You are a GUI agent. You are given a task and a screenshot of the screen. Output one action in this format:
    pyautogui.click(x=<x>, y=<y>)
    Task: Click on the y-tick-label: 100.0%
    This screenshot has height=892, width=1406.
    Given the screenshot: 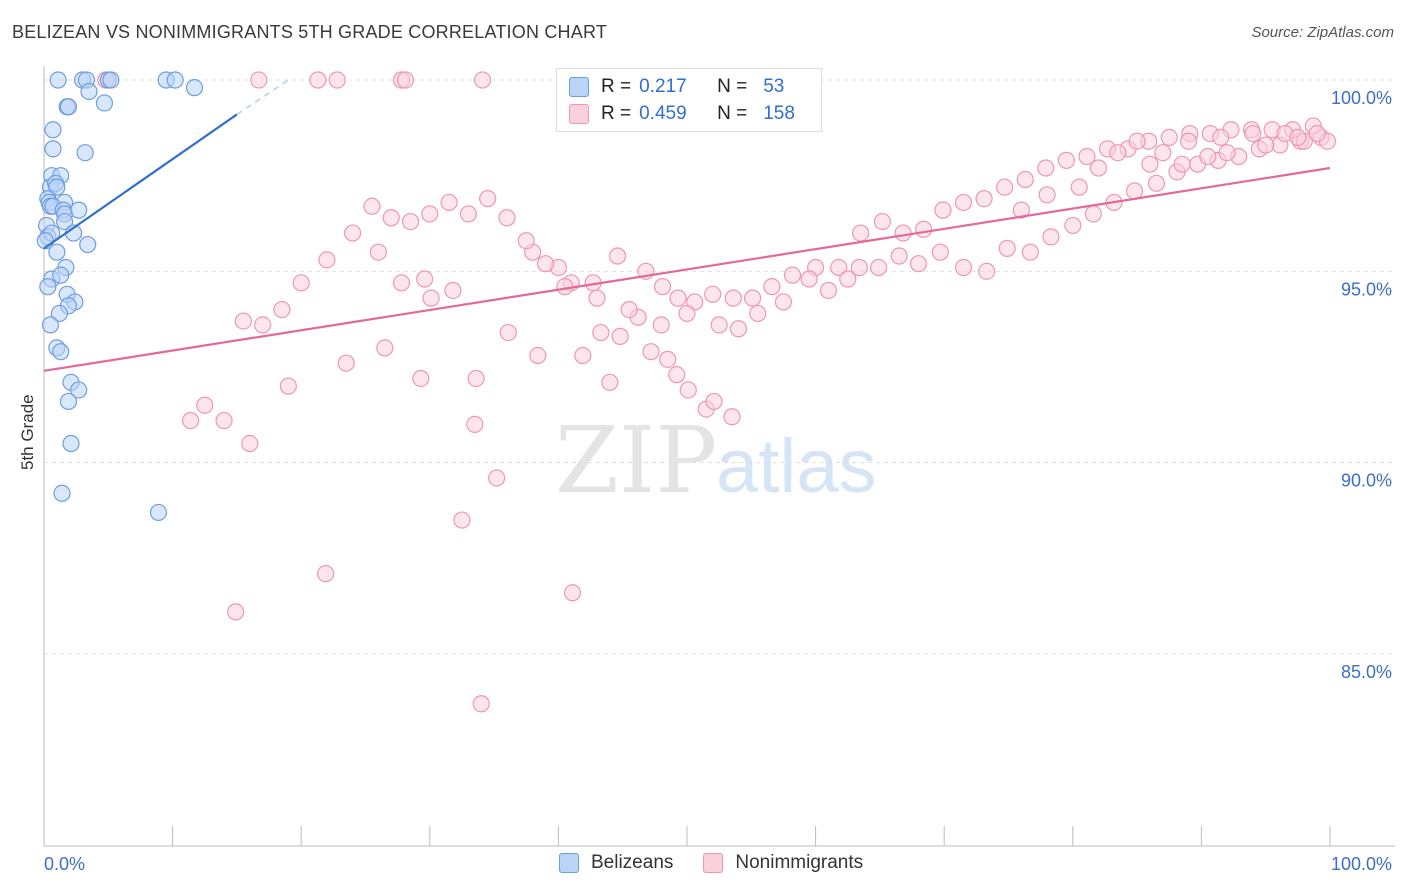 What is the action you would take?
    pyautogui.click(x=1361, y=98)
    